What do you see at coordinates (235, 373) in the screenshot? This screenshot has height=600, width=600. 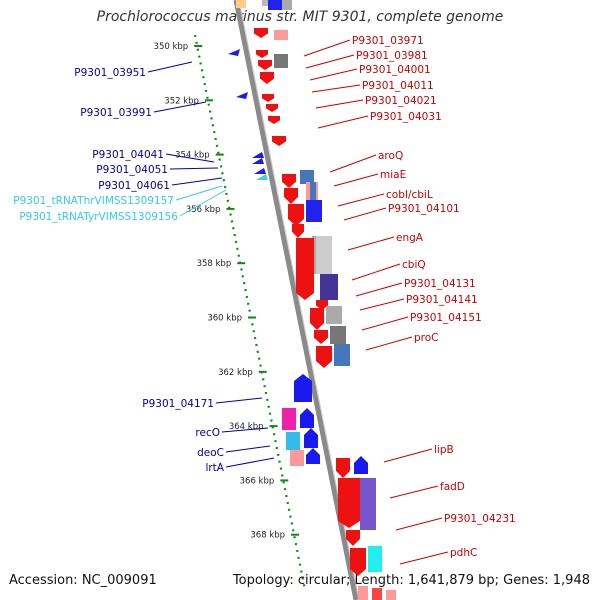 I see `ruler-tick-label: 362 kbp` at bounding box center [235, 373].